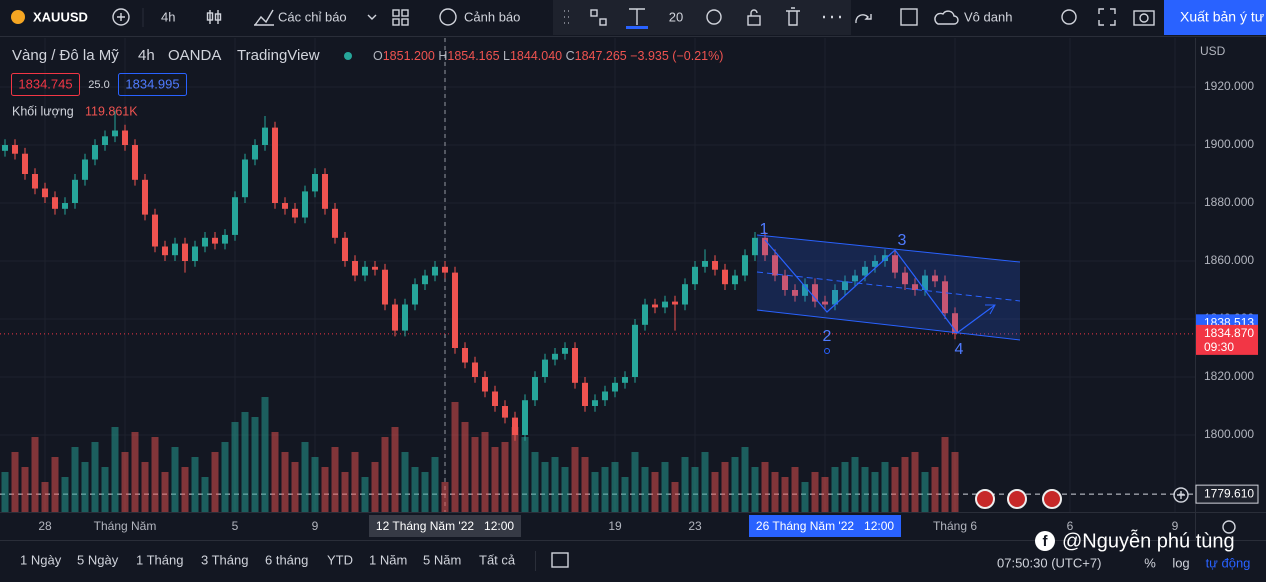 This screenshot has height=582, width=1266. I want to click on drag-handle, so click(566, 17).